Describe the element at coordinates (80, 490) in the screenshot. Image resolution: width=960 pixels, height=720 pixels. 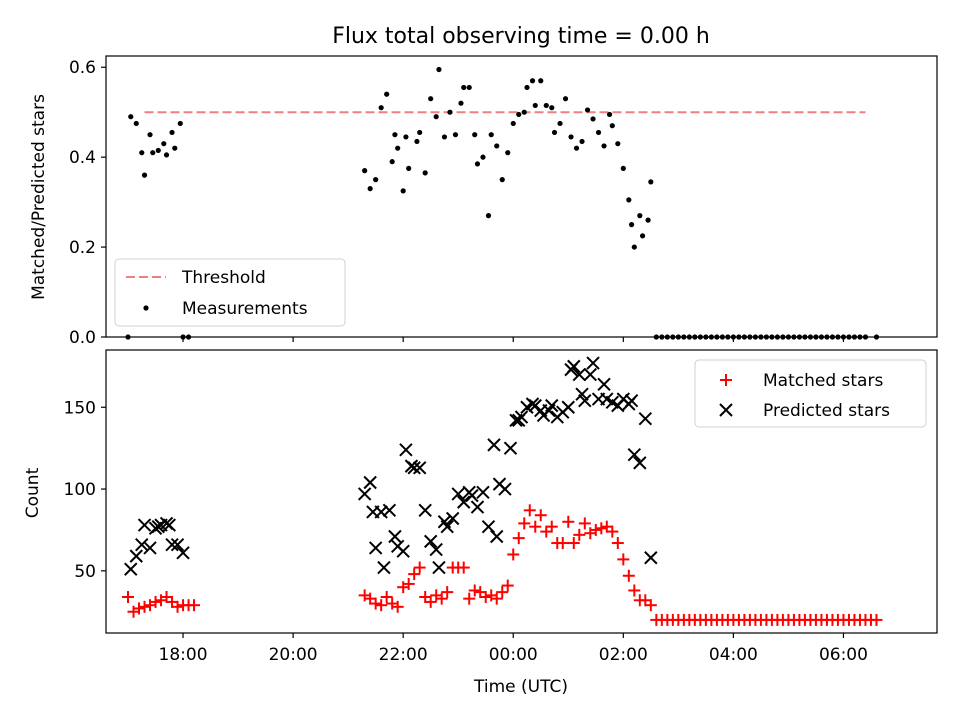
I see `bottom-y-tick-label: 100` at that location.